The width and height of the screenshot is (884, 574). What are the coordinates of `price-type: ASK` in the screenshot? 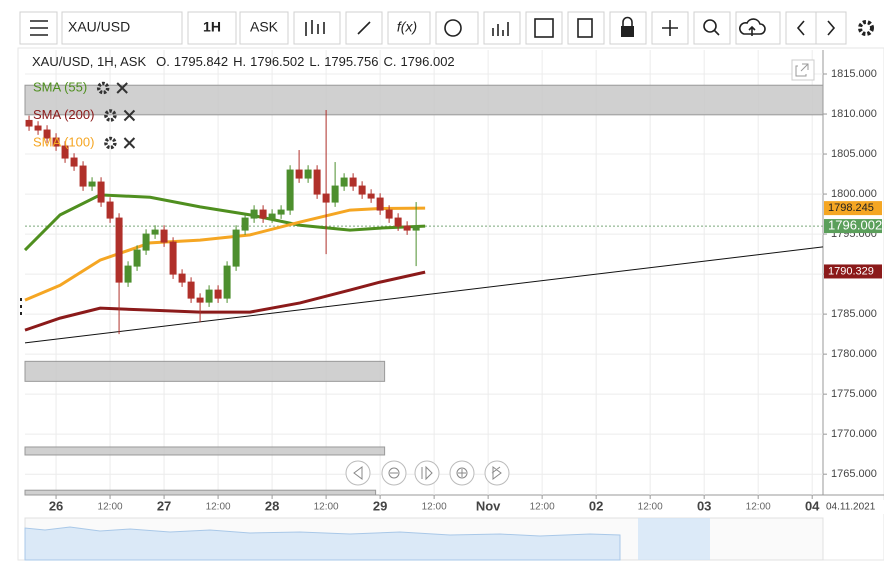 It's located at (264, 27).